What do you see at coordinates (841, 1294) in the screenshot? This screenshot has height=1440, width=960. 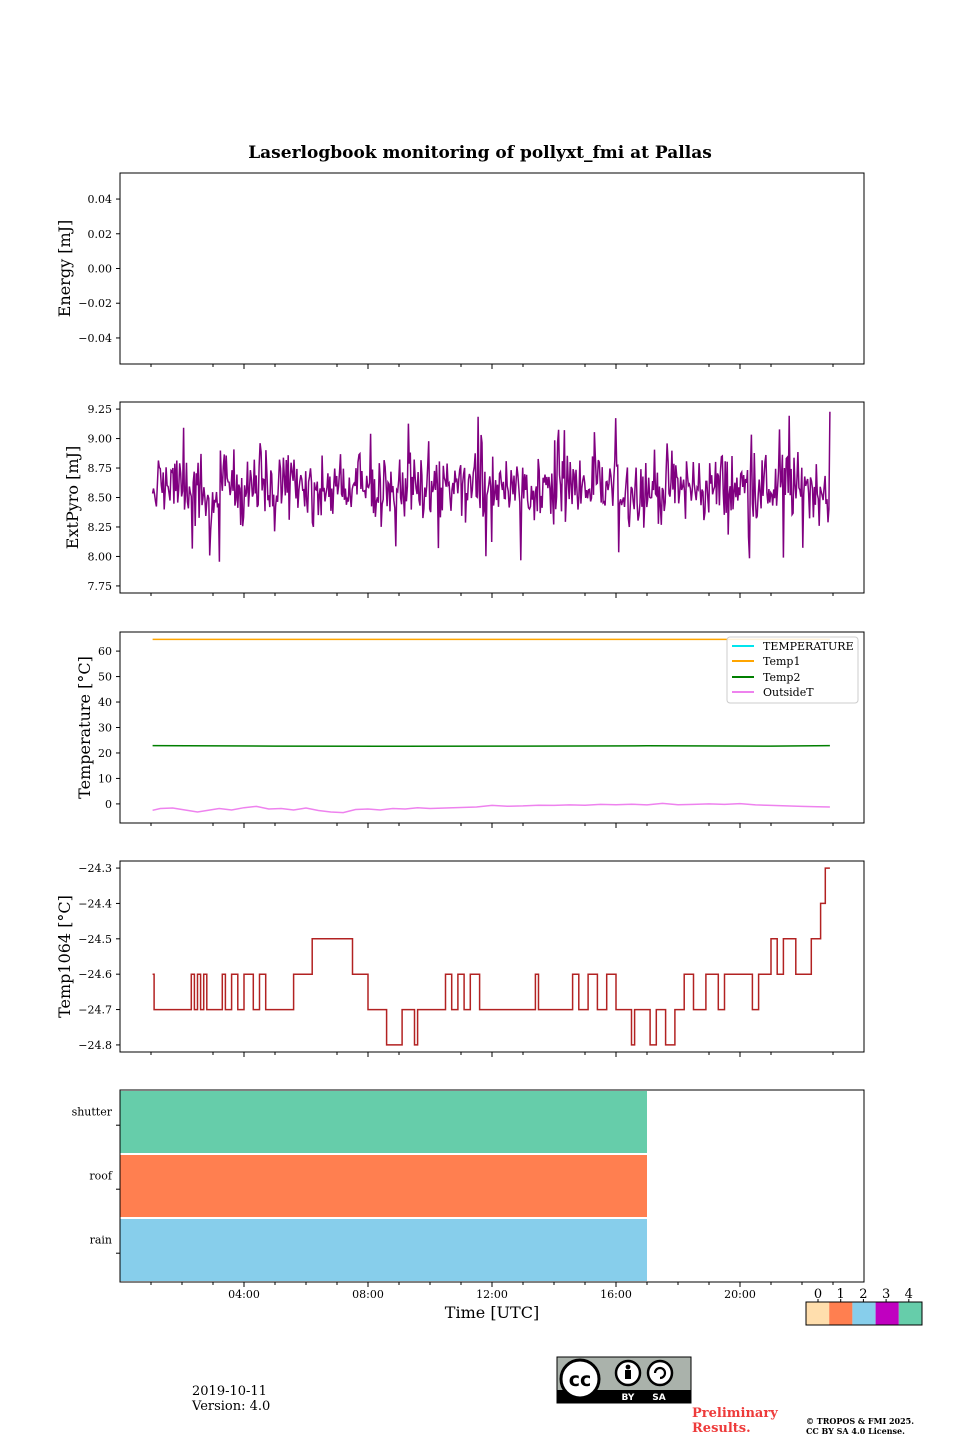 I see `colorbar-tick-label: 1` at bounding box center [841, 1294].